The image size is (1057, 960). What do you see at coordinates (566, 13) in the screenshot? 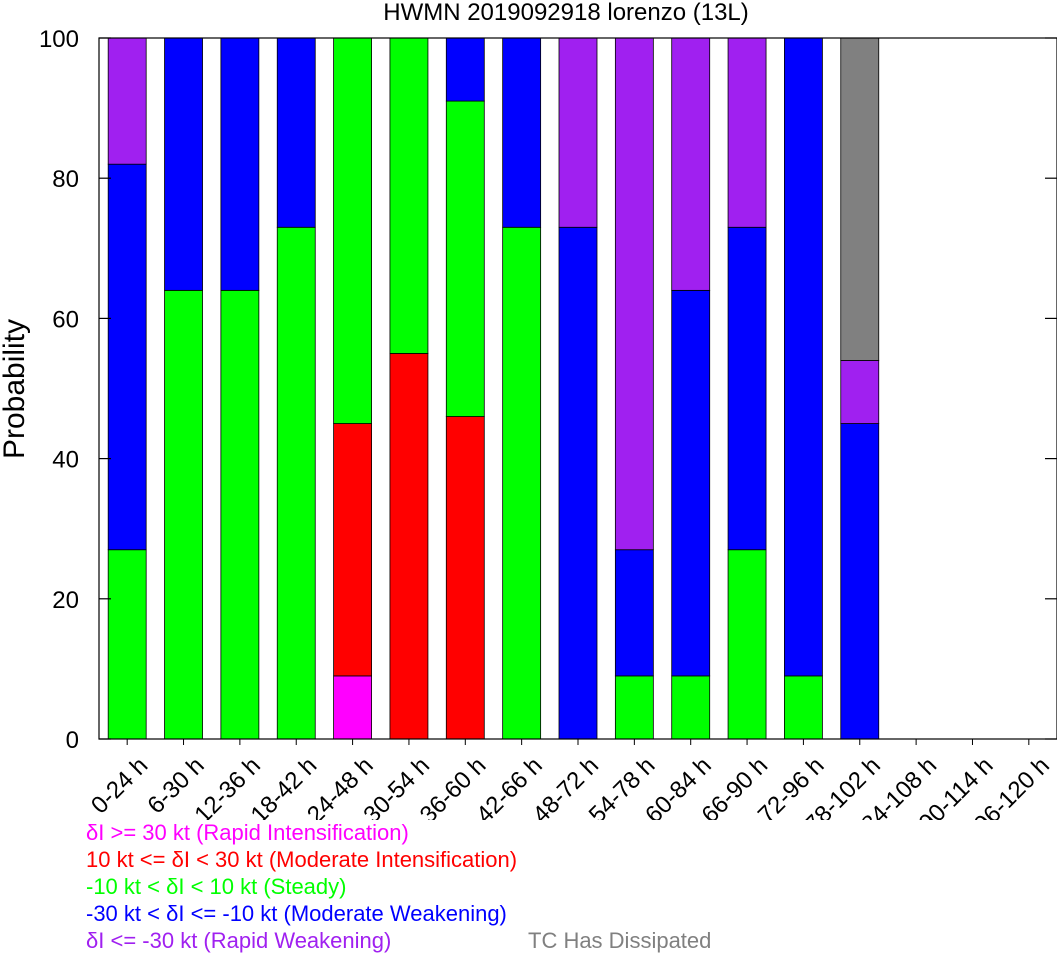
I see `chart-title: HWMN 2019092918 lorenzo (13L)` at bounding box center [566, 13].